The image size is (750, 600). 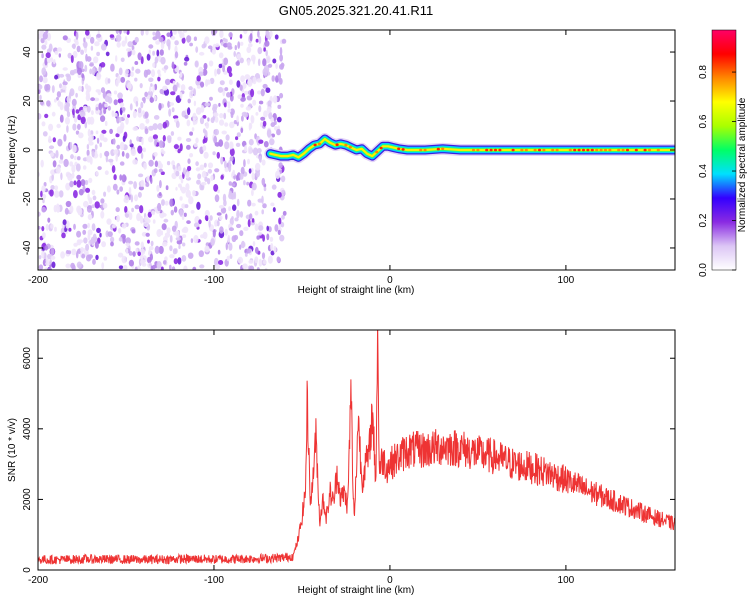 What do you see at coordinates (27, 499) in the screenshot?
I see `y-tick-label: 2000` at bounding box center [27, 499].